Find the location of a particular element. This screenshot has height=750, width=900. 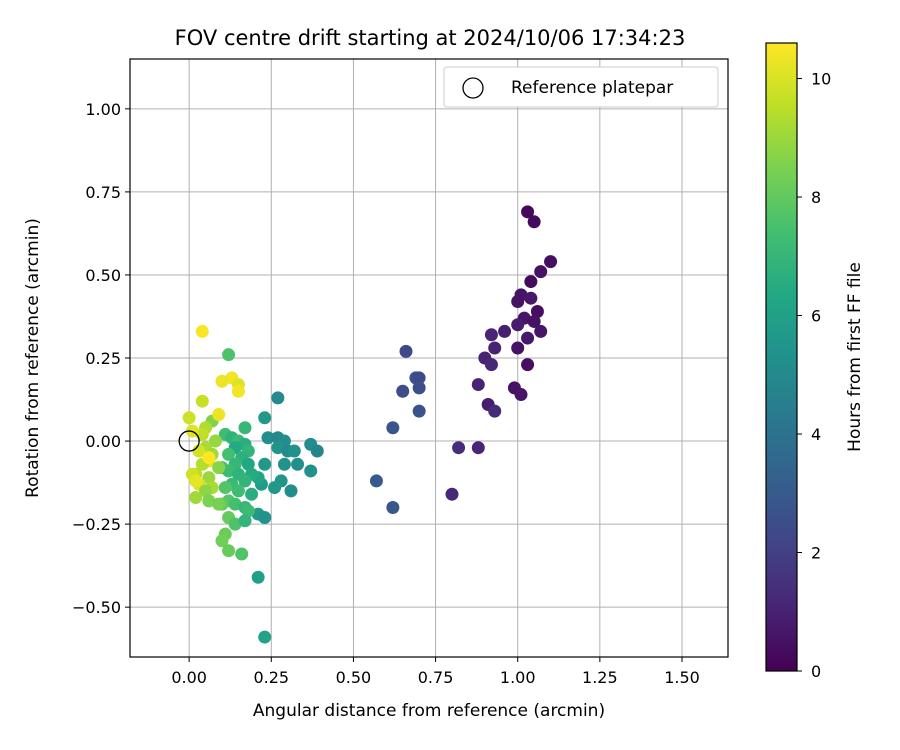

y-tick-label: 0.25 is located at coordinates (103, 358).